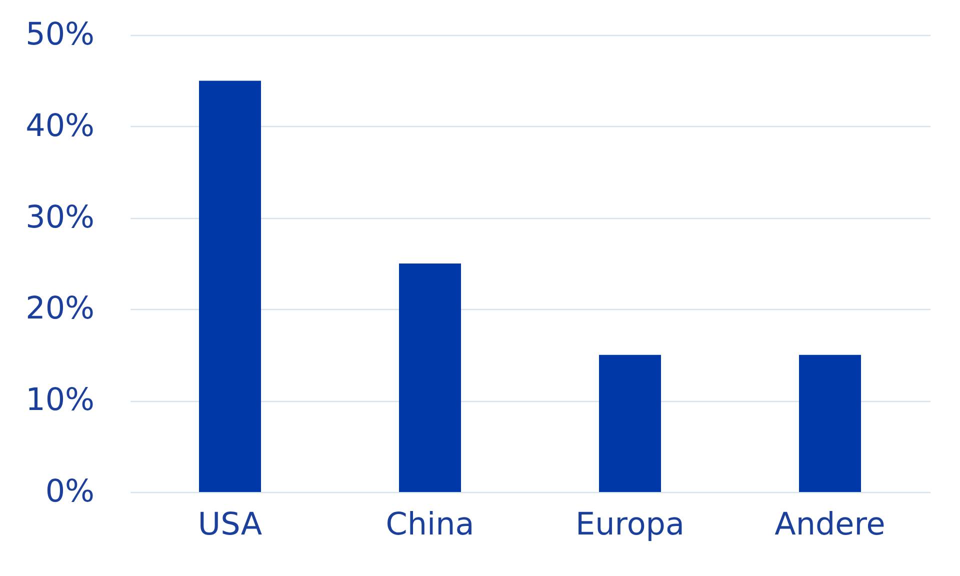 The height and width of the screenshot is (576, 960). I want to click on x-tick-label: USA, so click(230, 524).